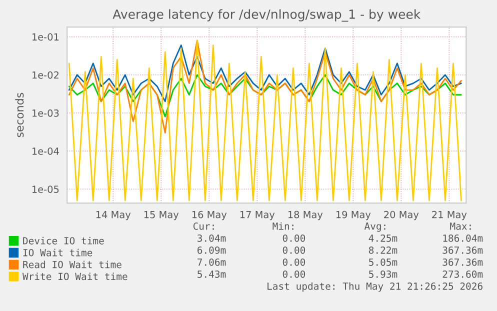  I want to click on text: 8.22m, so click(383, 250).